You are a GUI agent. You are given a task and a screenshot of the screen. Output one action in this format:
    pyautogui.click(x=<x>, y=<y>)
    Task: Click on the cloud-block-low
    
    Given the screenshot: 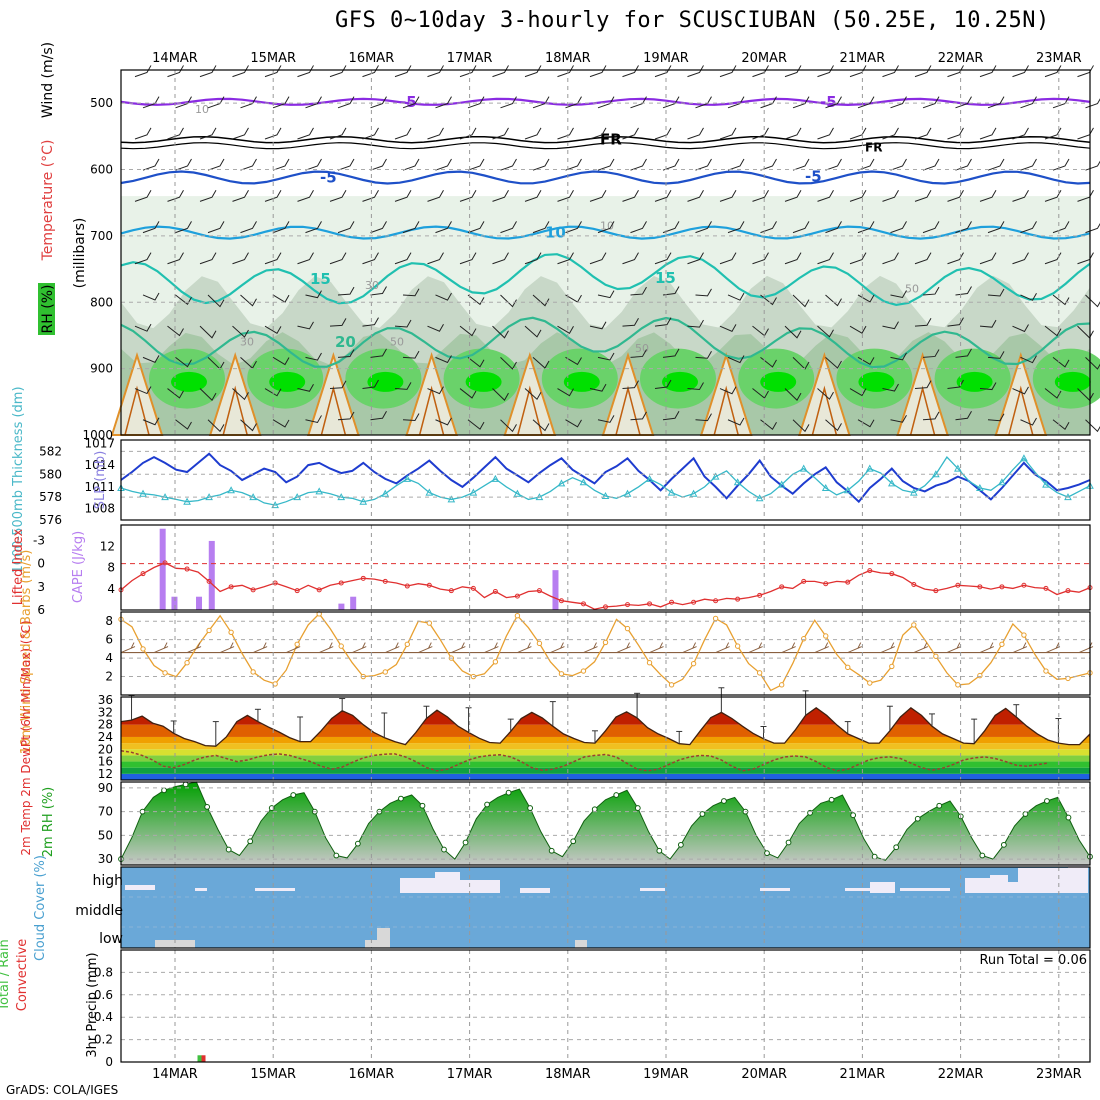 What is the action you would take?
    pyautogui.click(x=581, y=944)
    